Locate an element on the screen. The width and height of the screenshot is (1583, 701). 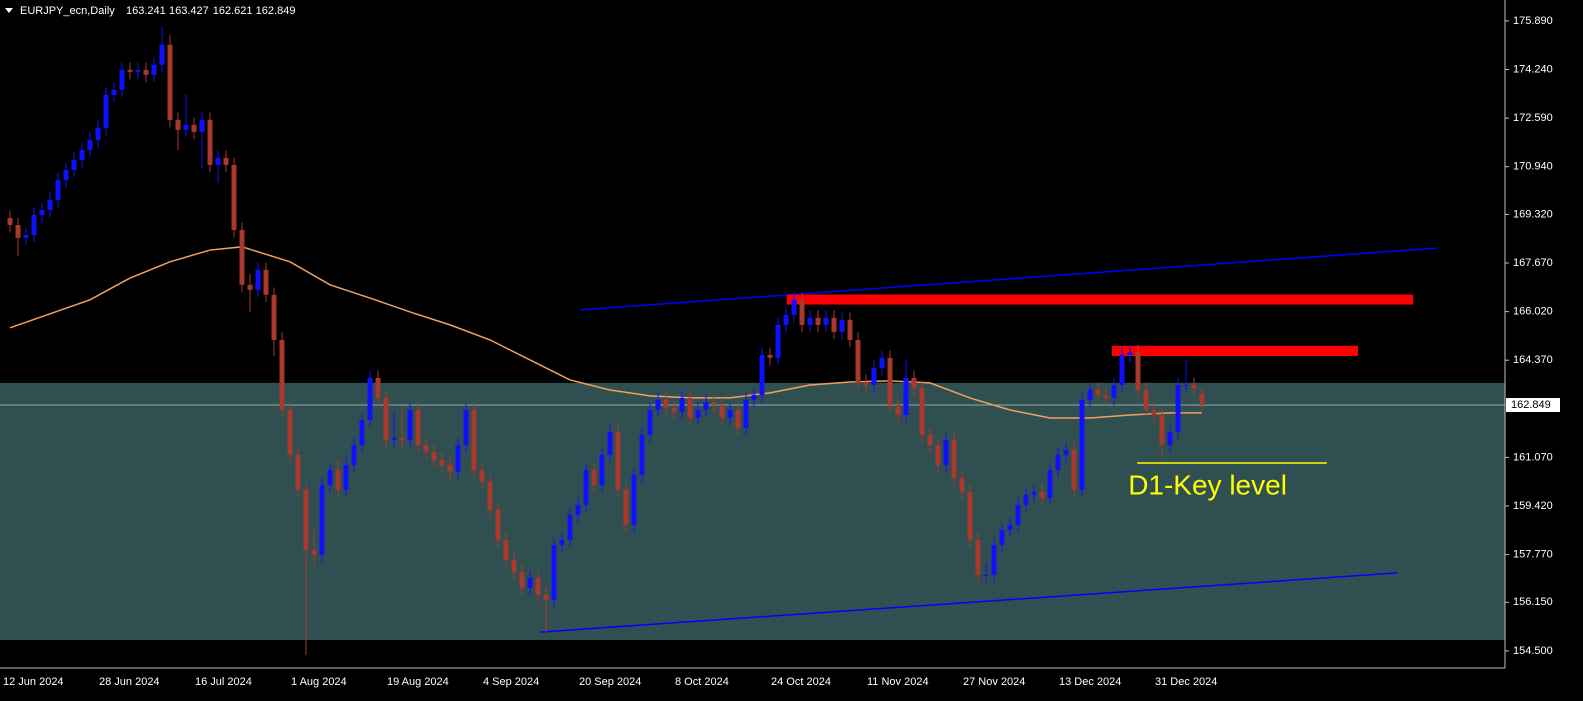
y-tick-label: 156.150 is located at coordinates (1533, 602).